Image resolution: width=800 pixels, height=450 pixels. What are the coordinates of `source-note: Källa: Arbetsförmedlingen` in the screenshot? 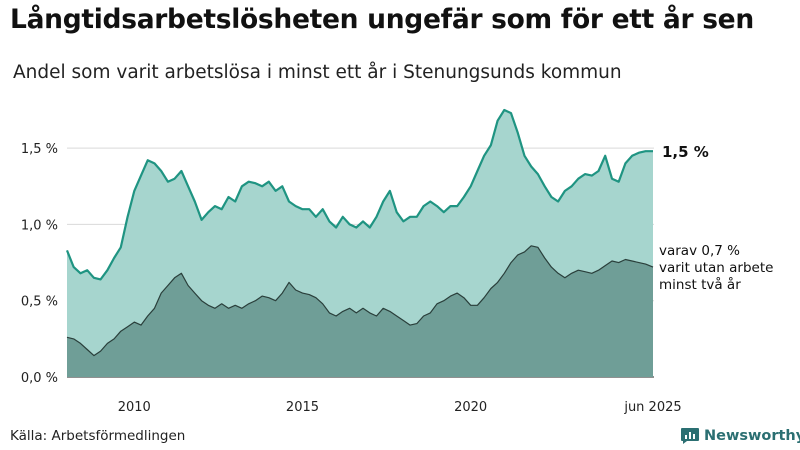 It's located at (98, 436).